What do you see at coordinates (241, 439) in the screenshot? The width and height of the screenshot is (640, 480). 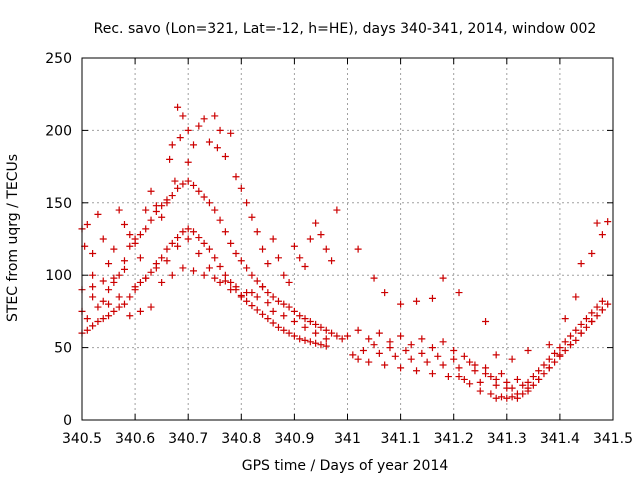 I see `x-tick-label: 340.8` at bounding box center [241, 439].